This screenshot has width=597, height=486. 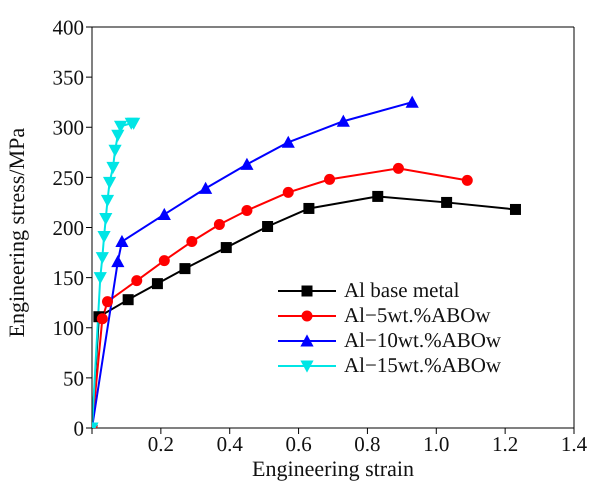 What do you see at coordinates (68, 228) in the screenshot?
I see `y-tick-label: 200` at bounding box center [68, 228].